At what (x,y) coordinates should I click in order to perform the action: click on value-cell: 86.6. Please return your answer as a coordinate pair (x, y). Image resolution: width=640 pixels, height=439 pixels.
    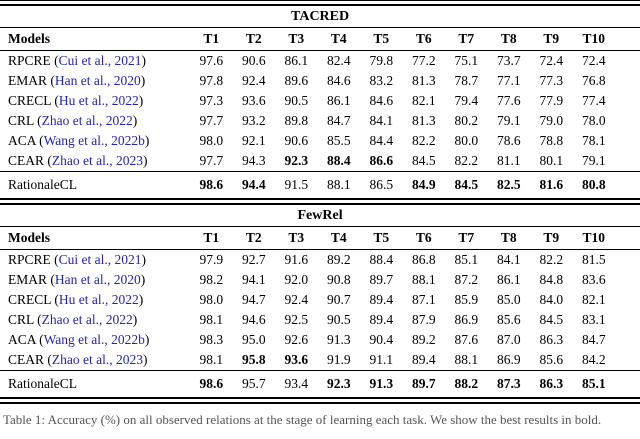
    Looking at the image, I should click on (381, 161).